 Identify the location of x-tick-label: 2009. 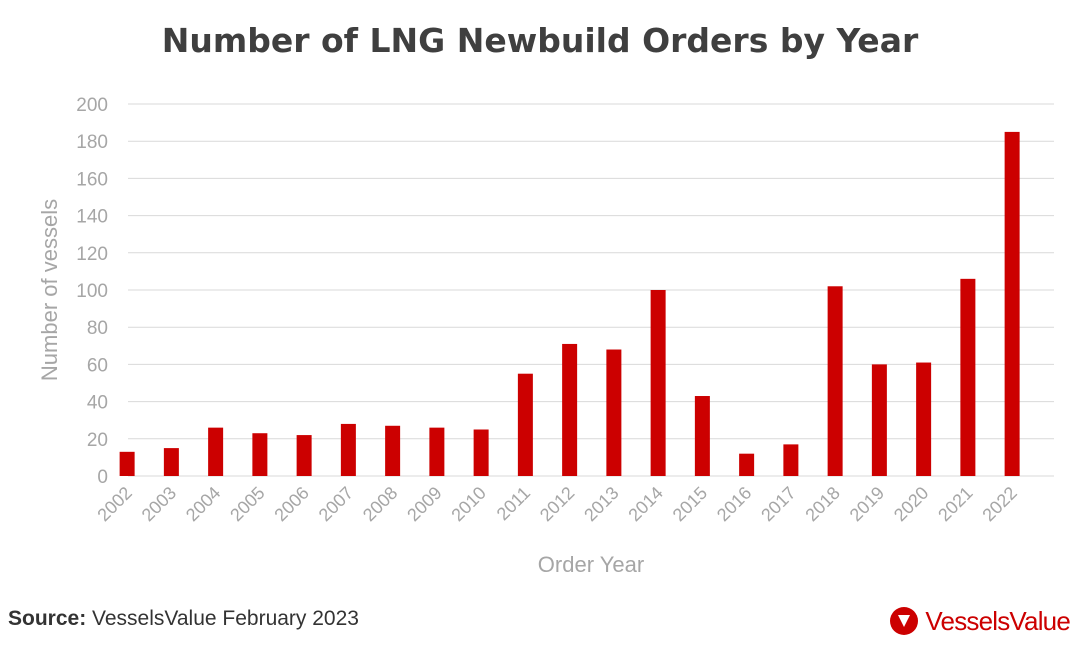
(424, 504).